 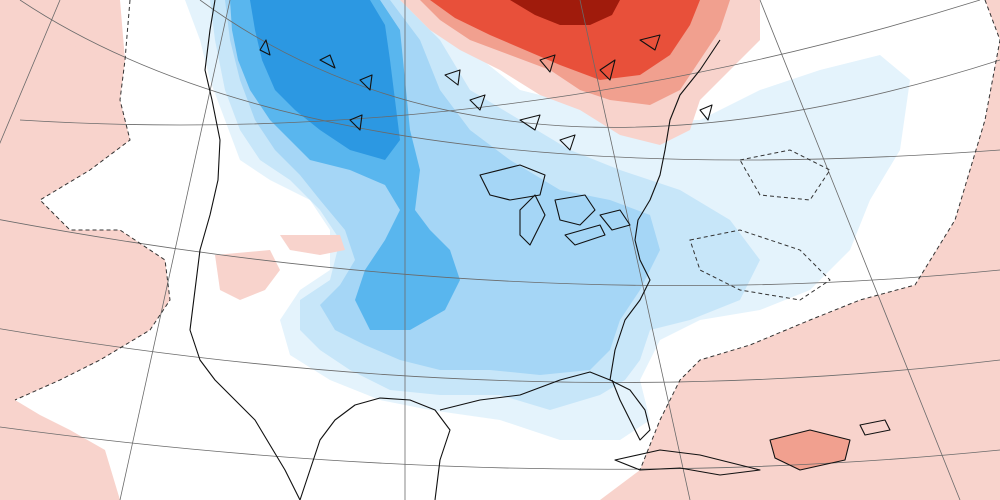 I want to click on warm-anomaly-extreme-north, so click(x=565, y=12).